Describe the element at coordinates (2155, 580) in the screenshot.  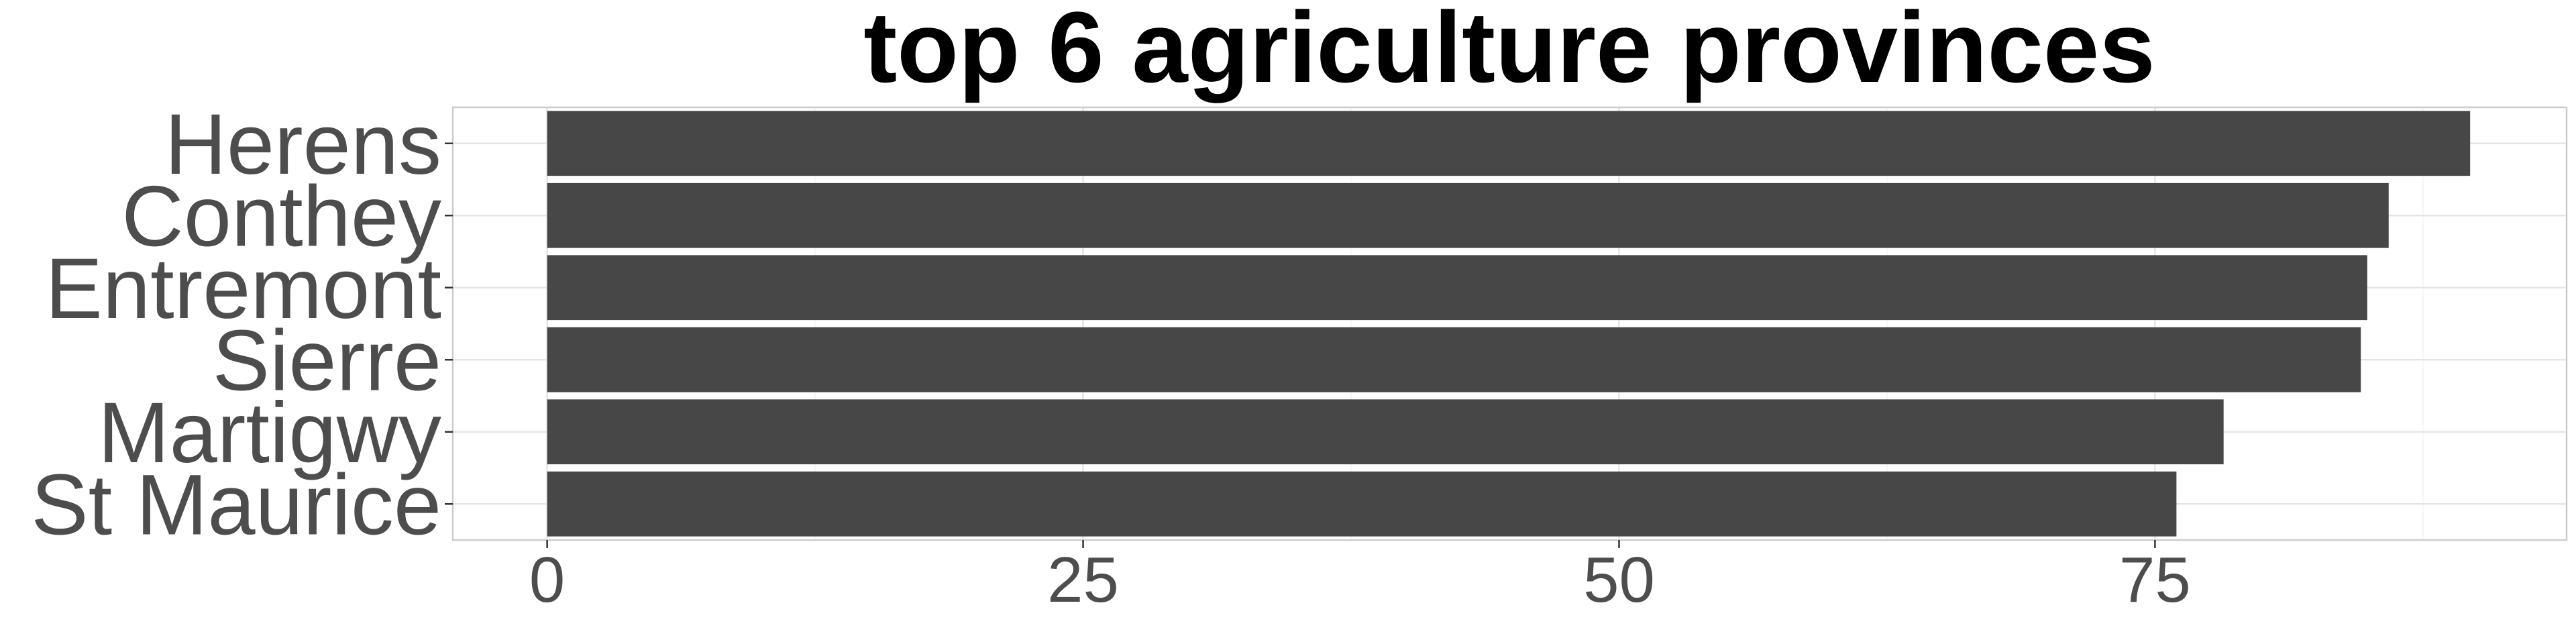
I see `x-tick-label: 75` at that location.